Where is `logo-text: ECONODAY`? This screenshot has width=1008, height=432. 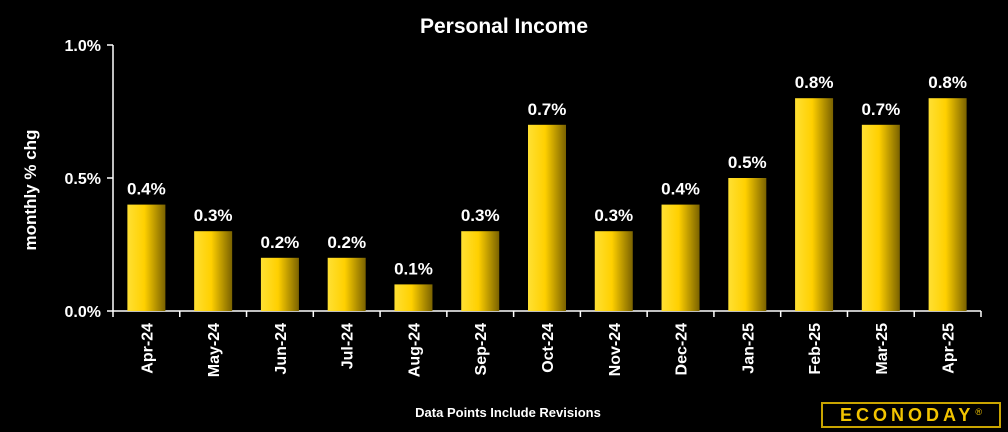
logo-text: ECONODAY is located at coordinates (907, 414).